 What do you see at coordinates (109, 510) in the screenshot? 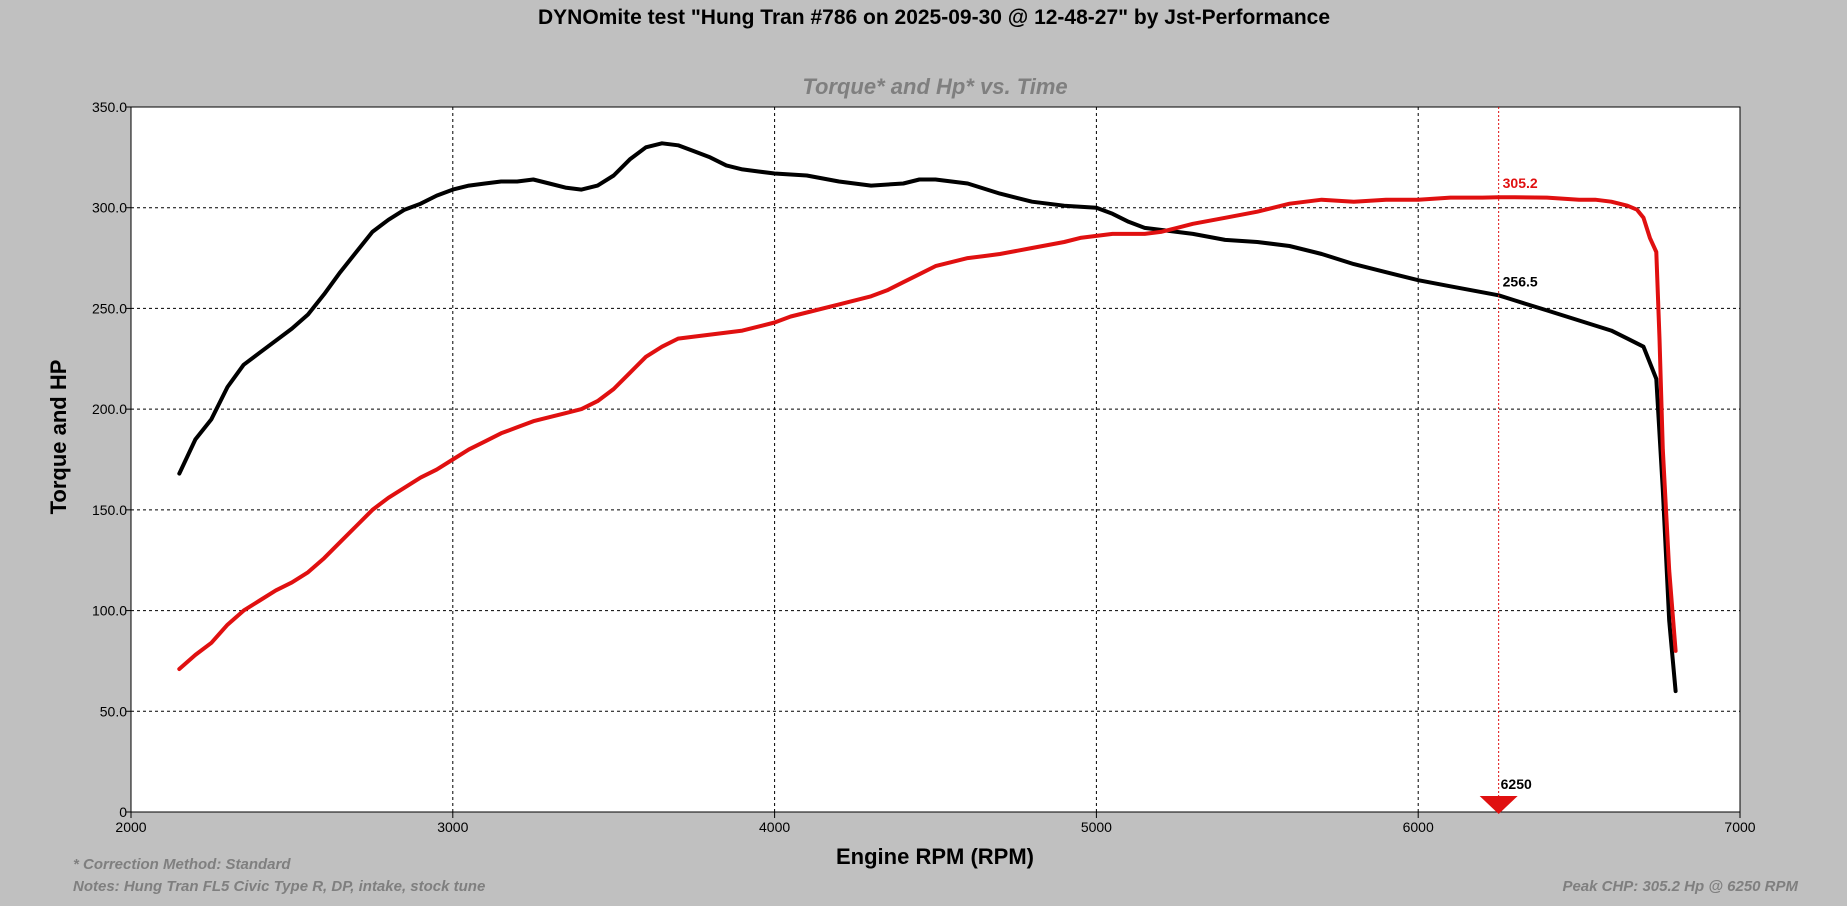
I see `y-tick-label: 150.0` at bounding box center [109, 510].